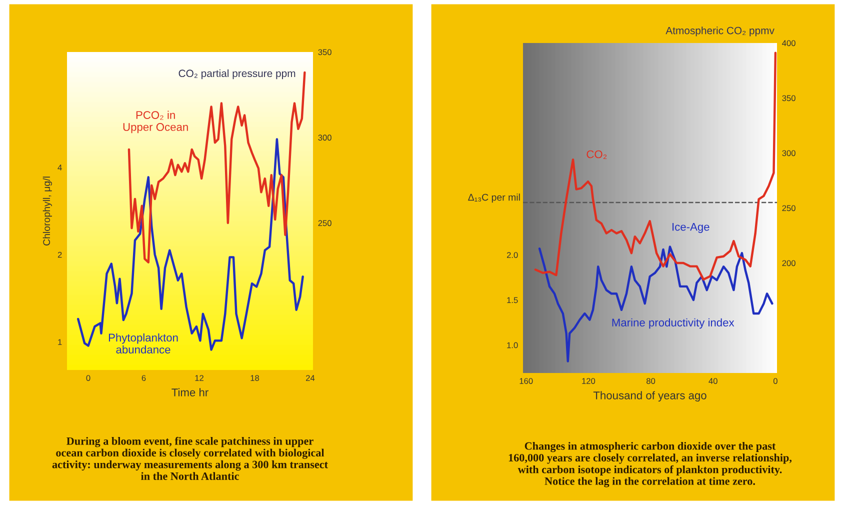 The height and width of the screenshot is (505, 845). What do you see at coordinates (589, 381) in the screenshot?
I see `x-tick-label: 120` at bounding box center [589, 381].